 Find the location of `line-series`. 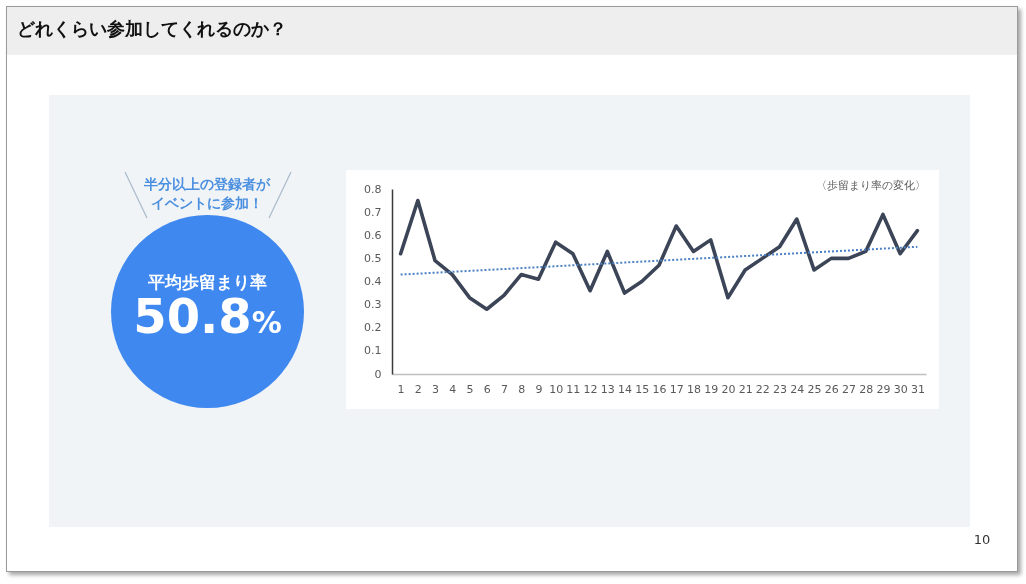

line-series is located at coordinates (659, 255).